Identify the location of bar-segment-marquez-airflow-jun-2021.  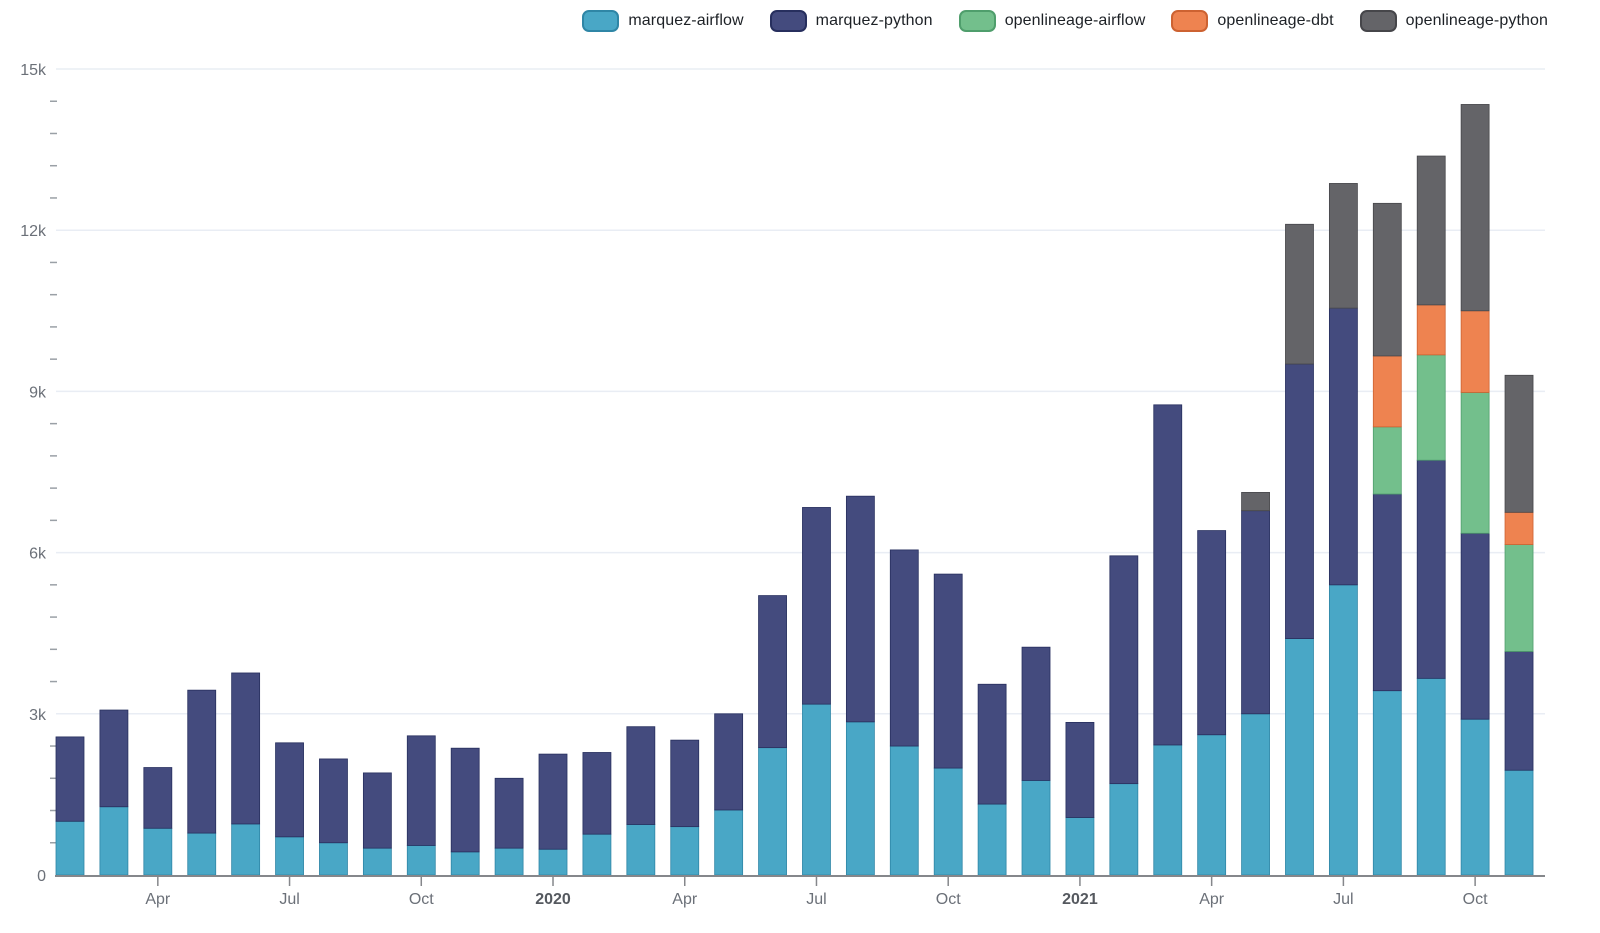
(1299, 757).